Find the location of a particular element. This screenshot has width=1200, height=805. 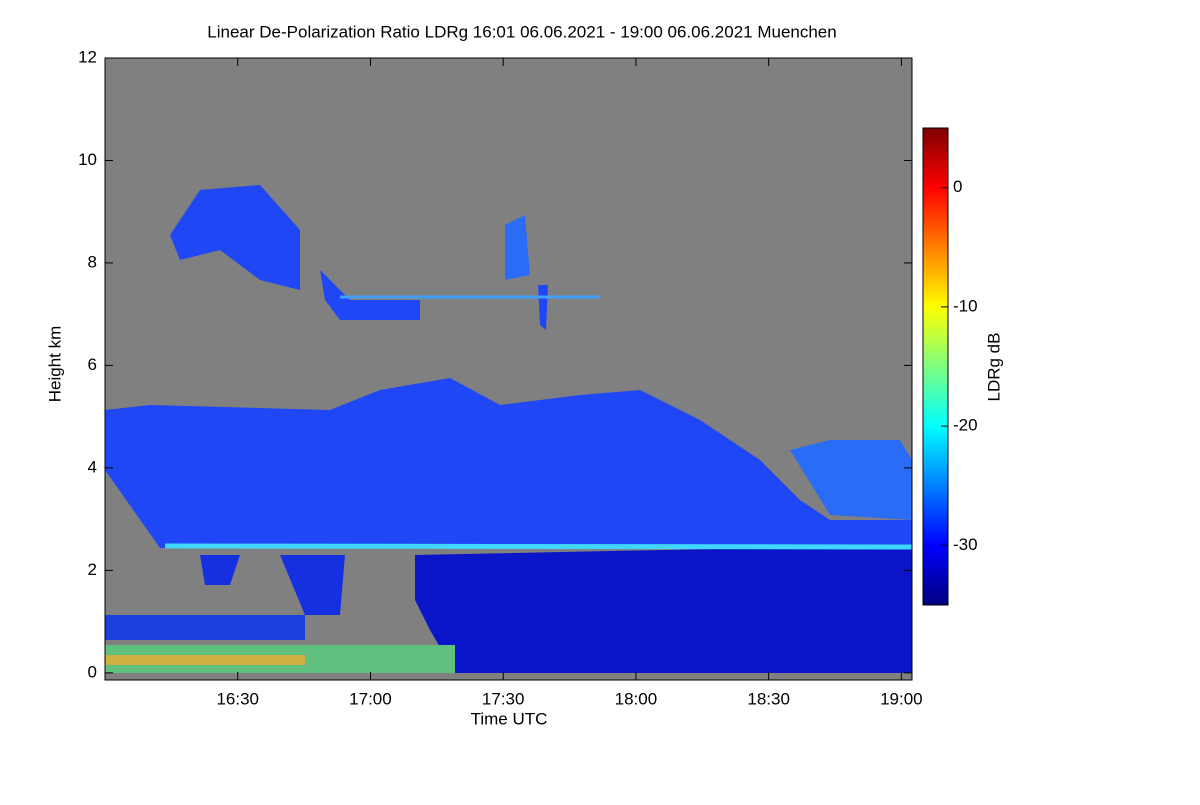

y-tick-label: 0 is located at coordinates (92, 671).